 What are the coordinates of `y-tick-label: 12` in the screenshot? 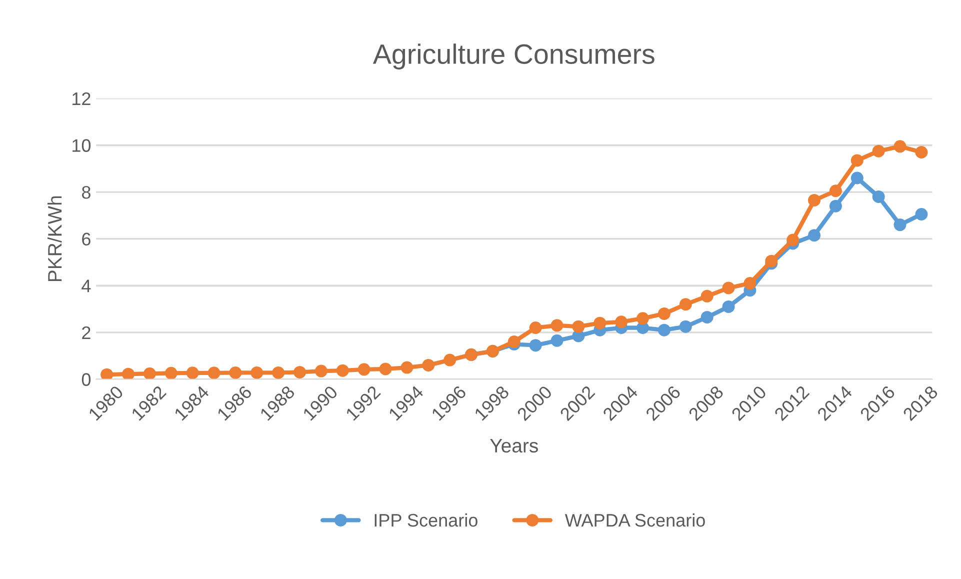 It's located at (81, 98).